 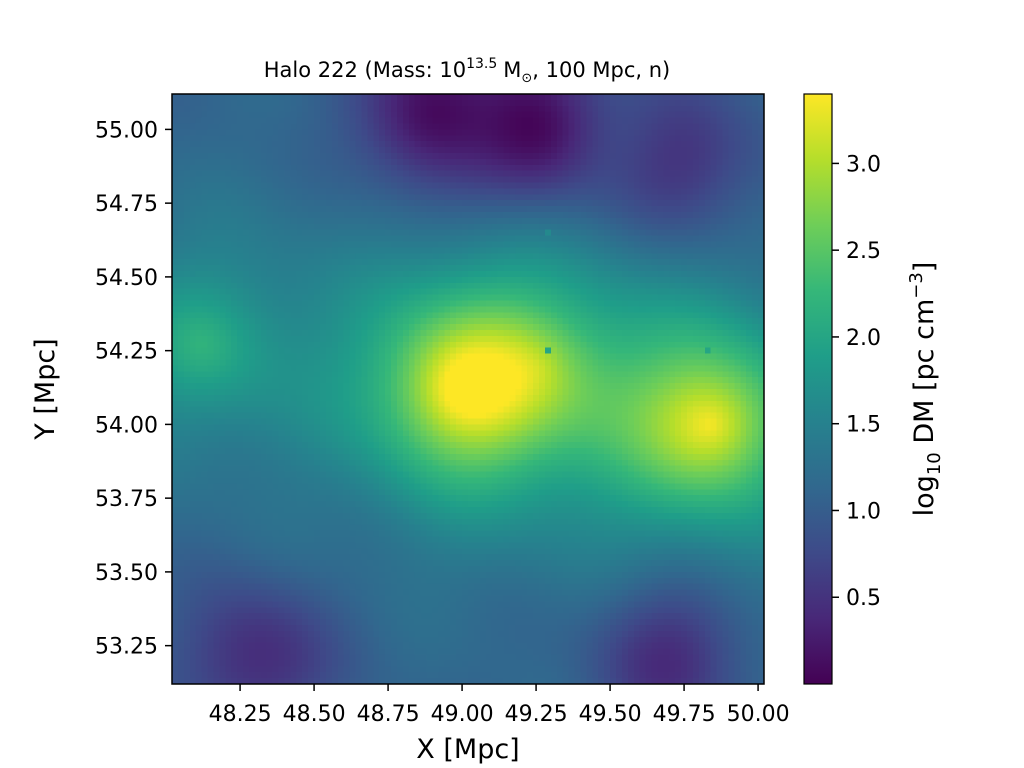 I want to click on y-tick-label: 54.50, so click(x=126, y=278).